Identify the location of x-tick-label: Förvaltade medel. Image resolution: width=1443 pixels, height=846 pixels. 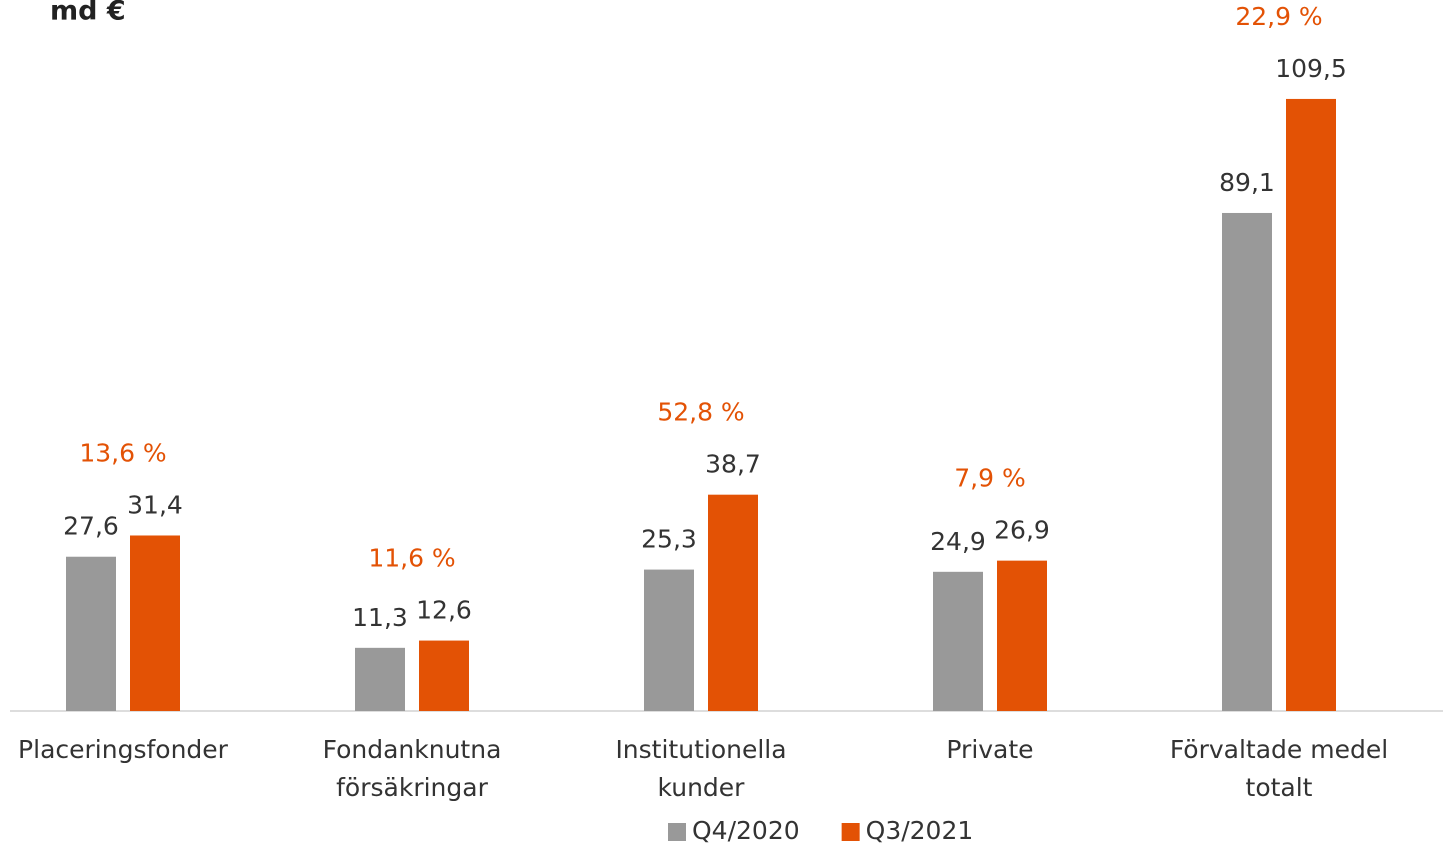
(1279, 749).